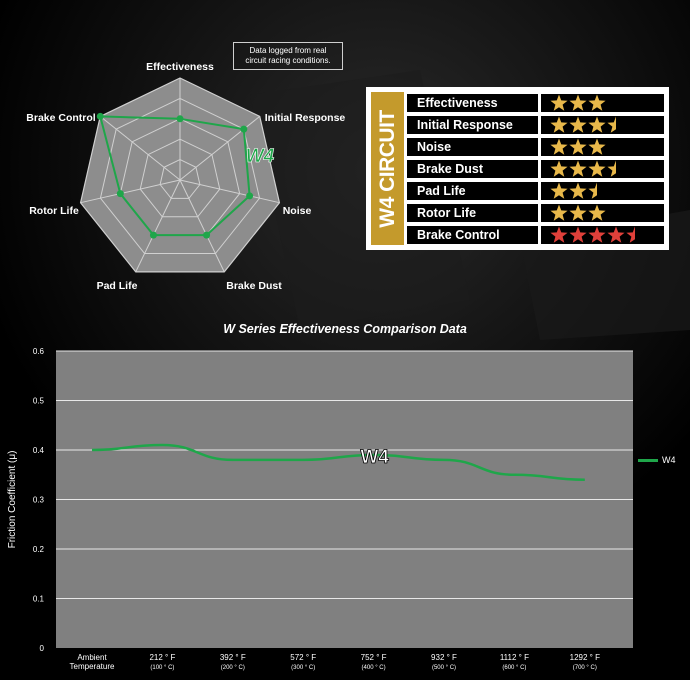  What do you see at coordinates (12, 500) in the screenshot?
I see `y-axis-label: Friction Coefficient (μ)` at bounding box center [12, 500].